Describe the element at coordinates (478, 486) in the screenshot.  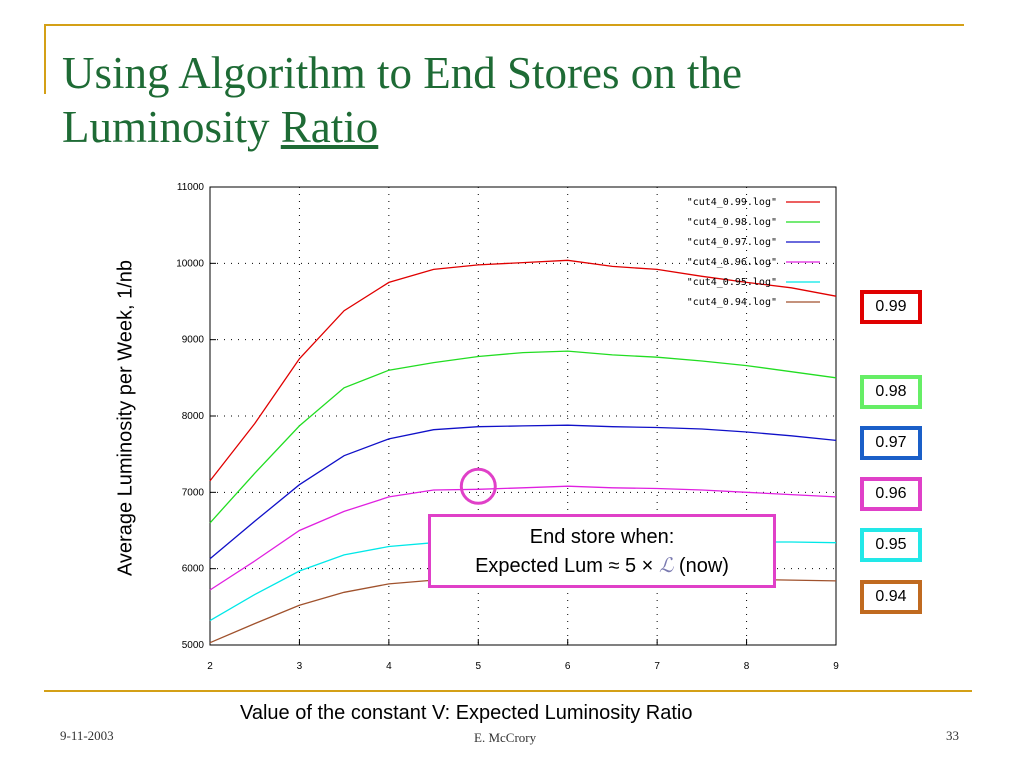
I see `highlight-circle` at that location.